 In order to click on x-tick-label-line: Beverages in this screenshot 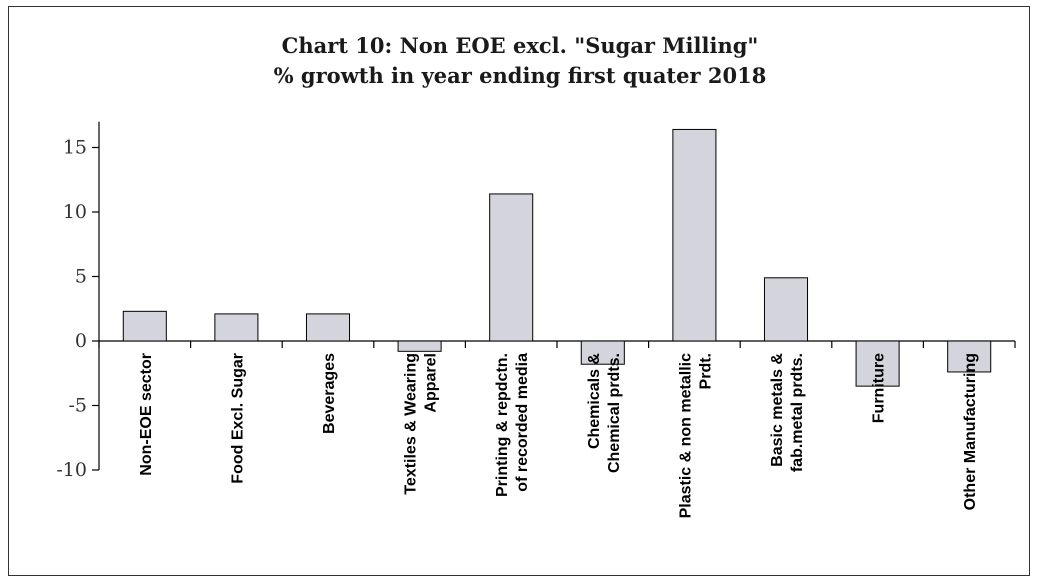, I will do `click(329, 393)`.